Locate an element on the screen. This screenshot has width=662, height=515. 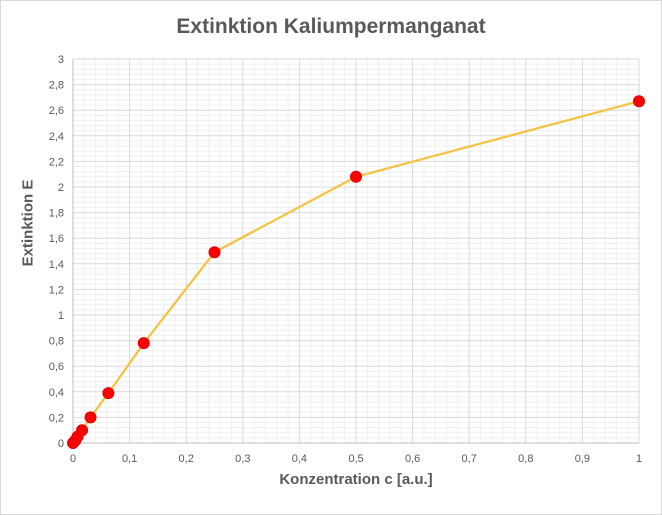
y-tick-label: 2,4 is located at coordinates (56, 137).